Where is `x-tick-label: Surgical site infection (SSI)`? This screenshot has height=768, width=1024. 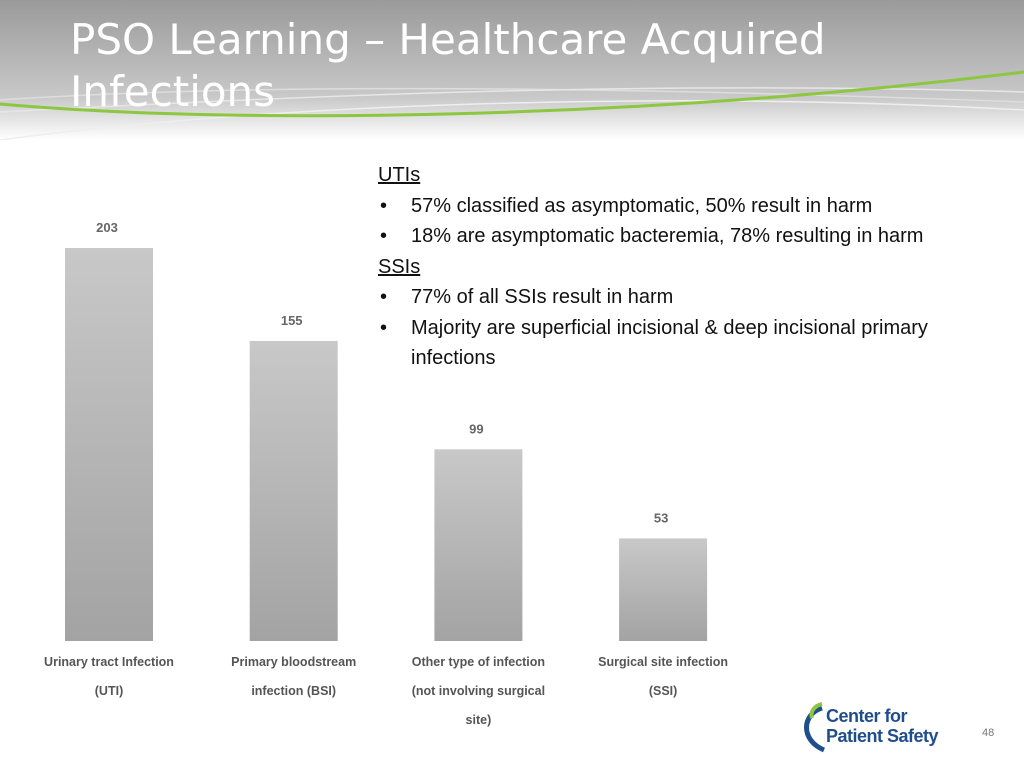 x-tick-label: Surgical site infection (SSI) is located at coordinates (663, 676).